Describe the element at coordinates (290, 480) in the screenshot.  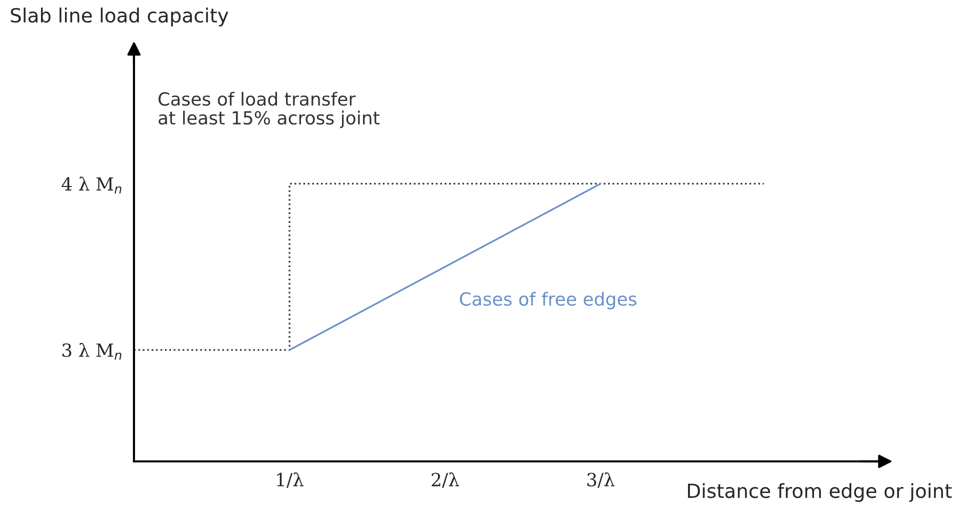
I see `x-tick-label: 1/λ` at that location.